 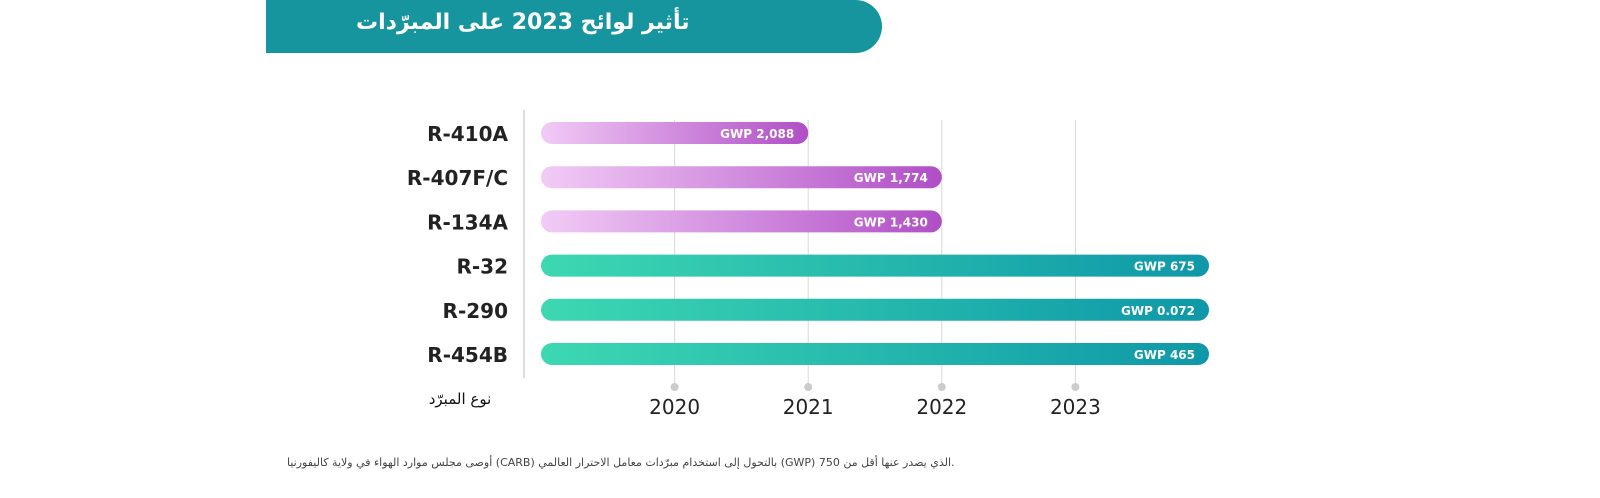 What do you see at coordinates (875, 354) in the screenshot?
I see `bar-R-454B` at bounding box center [875, 354].